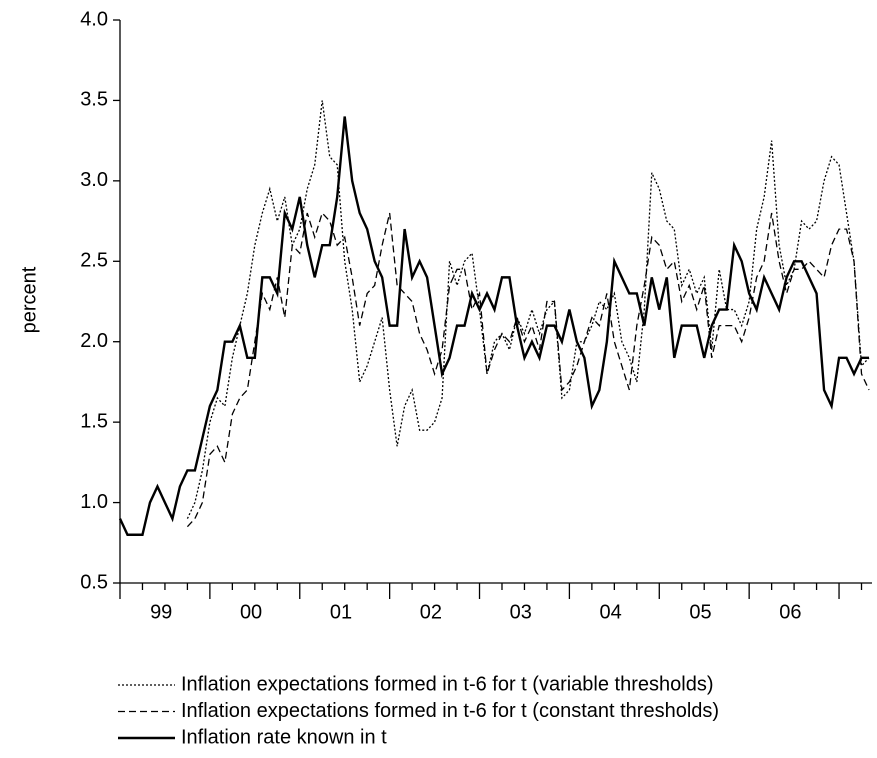 The width and height of the screenshot is (877, 758). Describe the element at coordinates (94, 261) in the screenshot. I see `y-tick-label: 2.5` at that location.